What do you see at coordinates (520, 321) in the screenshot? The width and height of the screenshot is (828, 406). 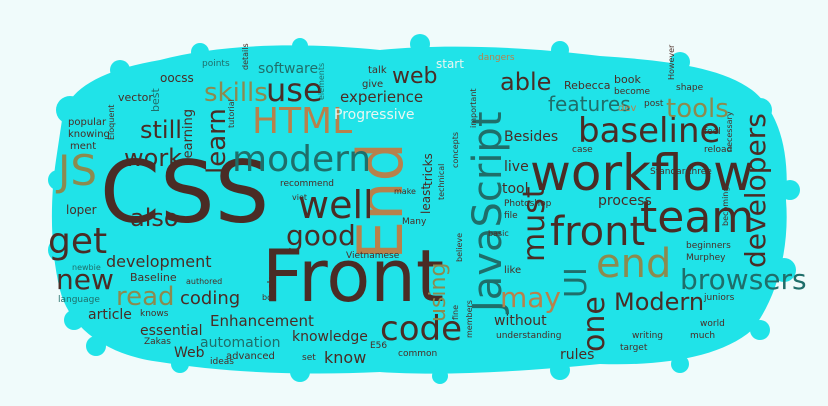 I see `word-without: without` at bounding box center [520, 321].